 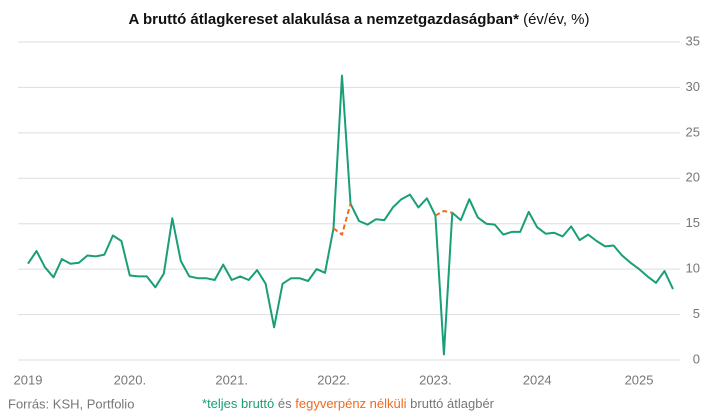 I want to click on legend-suffix: bruttó átlagbér, so click(x=452, y=403).